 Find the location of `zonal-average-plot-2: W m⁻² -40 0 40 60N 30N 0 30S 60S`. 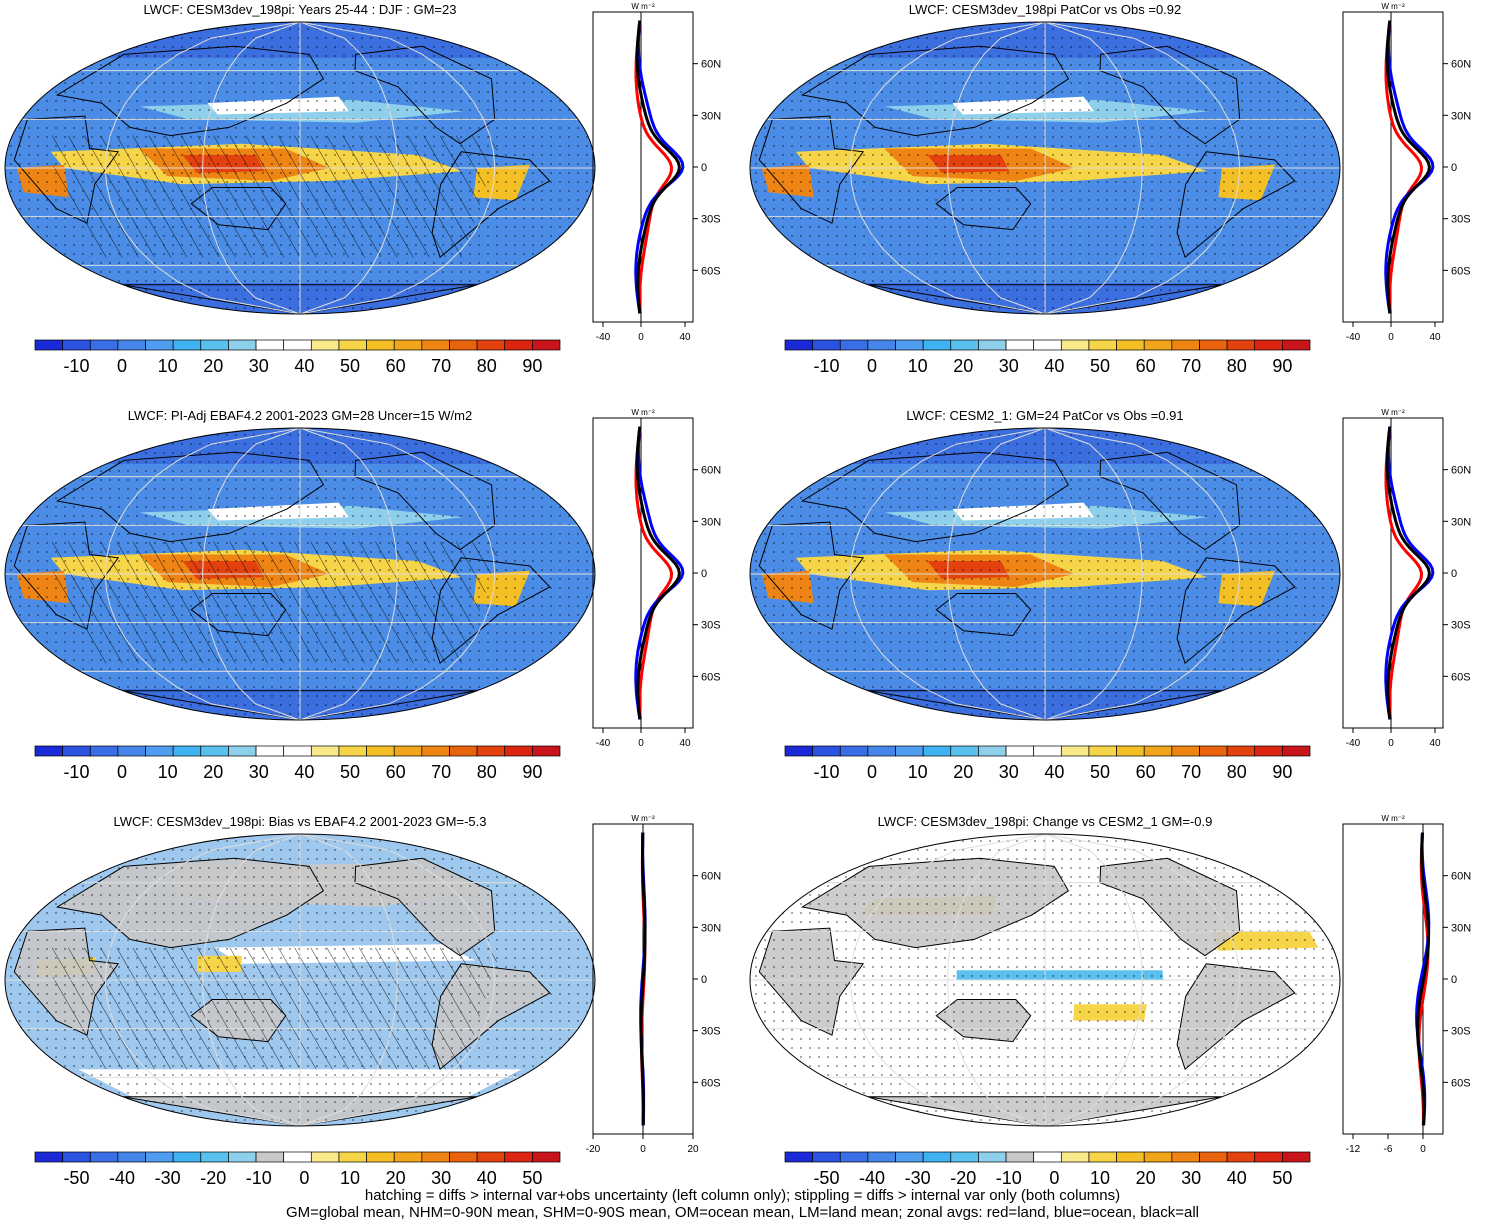

zonal-average-plot-2: W m⁻² -40 0 40 60N 30N 0 30S 60S is located at coordinates (1406, 172).